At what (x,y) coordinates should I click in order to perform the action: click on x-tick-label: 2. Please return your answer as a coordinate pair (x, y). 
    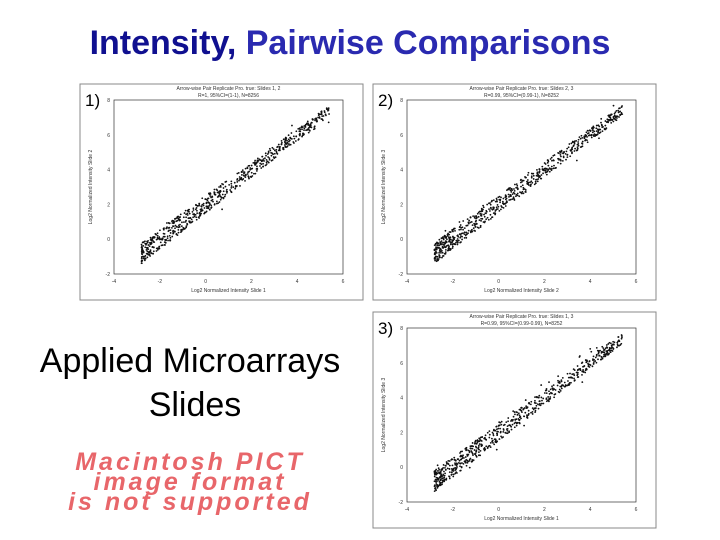
    Looking at the image, I should click on (544, 282).